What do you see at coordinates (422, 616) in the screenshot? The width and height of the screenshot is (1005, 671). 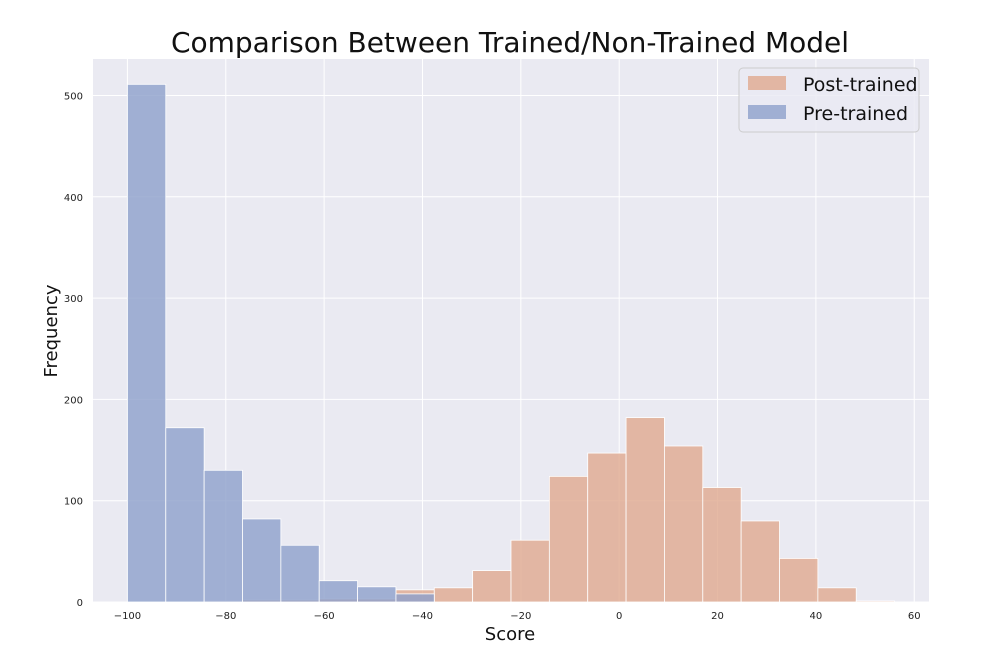 I see `x-tick-label: −40` at bounding box center [422, 616].